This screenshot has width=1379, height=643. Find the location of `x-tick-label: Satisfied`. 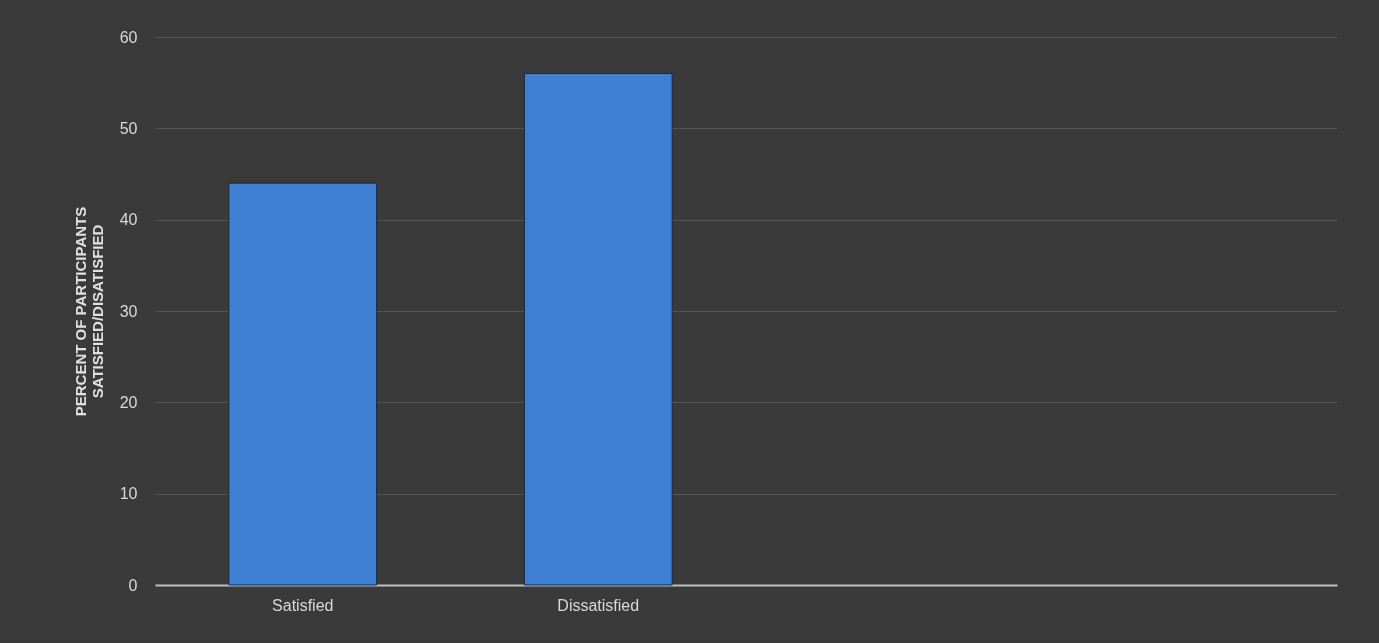

x-tick-label: Satisfied is located at coordinates (303, 605).